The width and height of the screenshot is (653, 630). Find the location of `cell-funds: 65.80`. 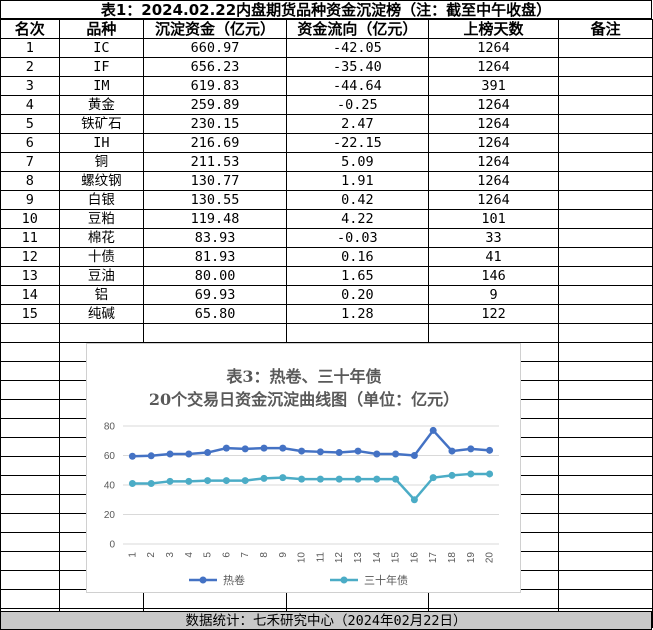

cell-funds: 65.80 is located at coordinates (215, 314).